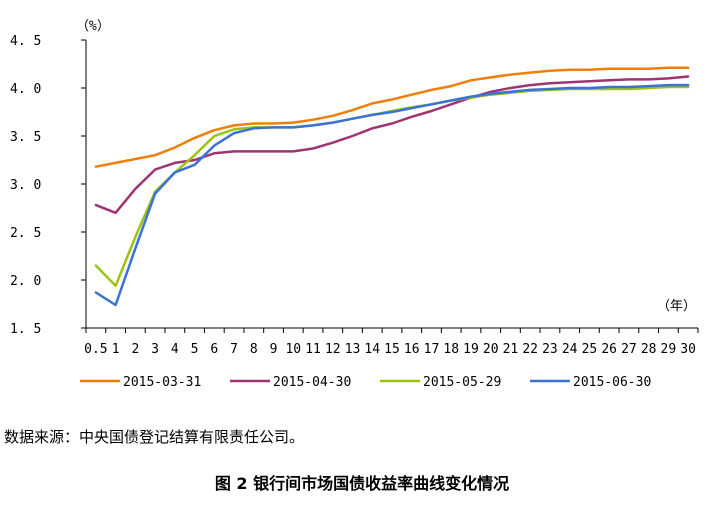 The width and height of the screenshot is (724, 506). What do you see at coordinates (95, 349) in the screenshot?
I see `x-tick-label: 0.5` at bounding box center [95, 349].